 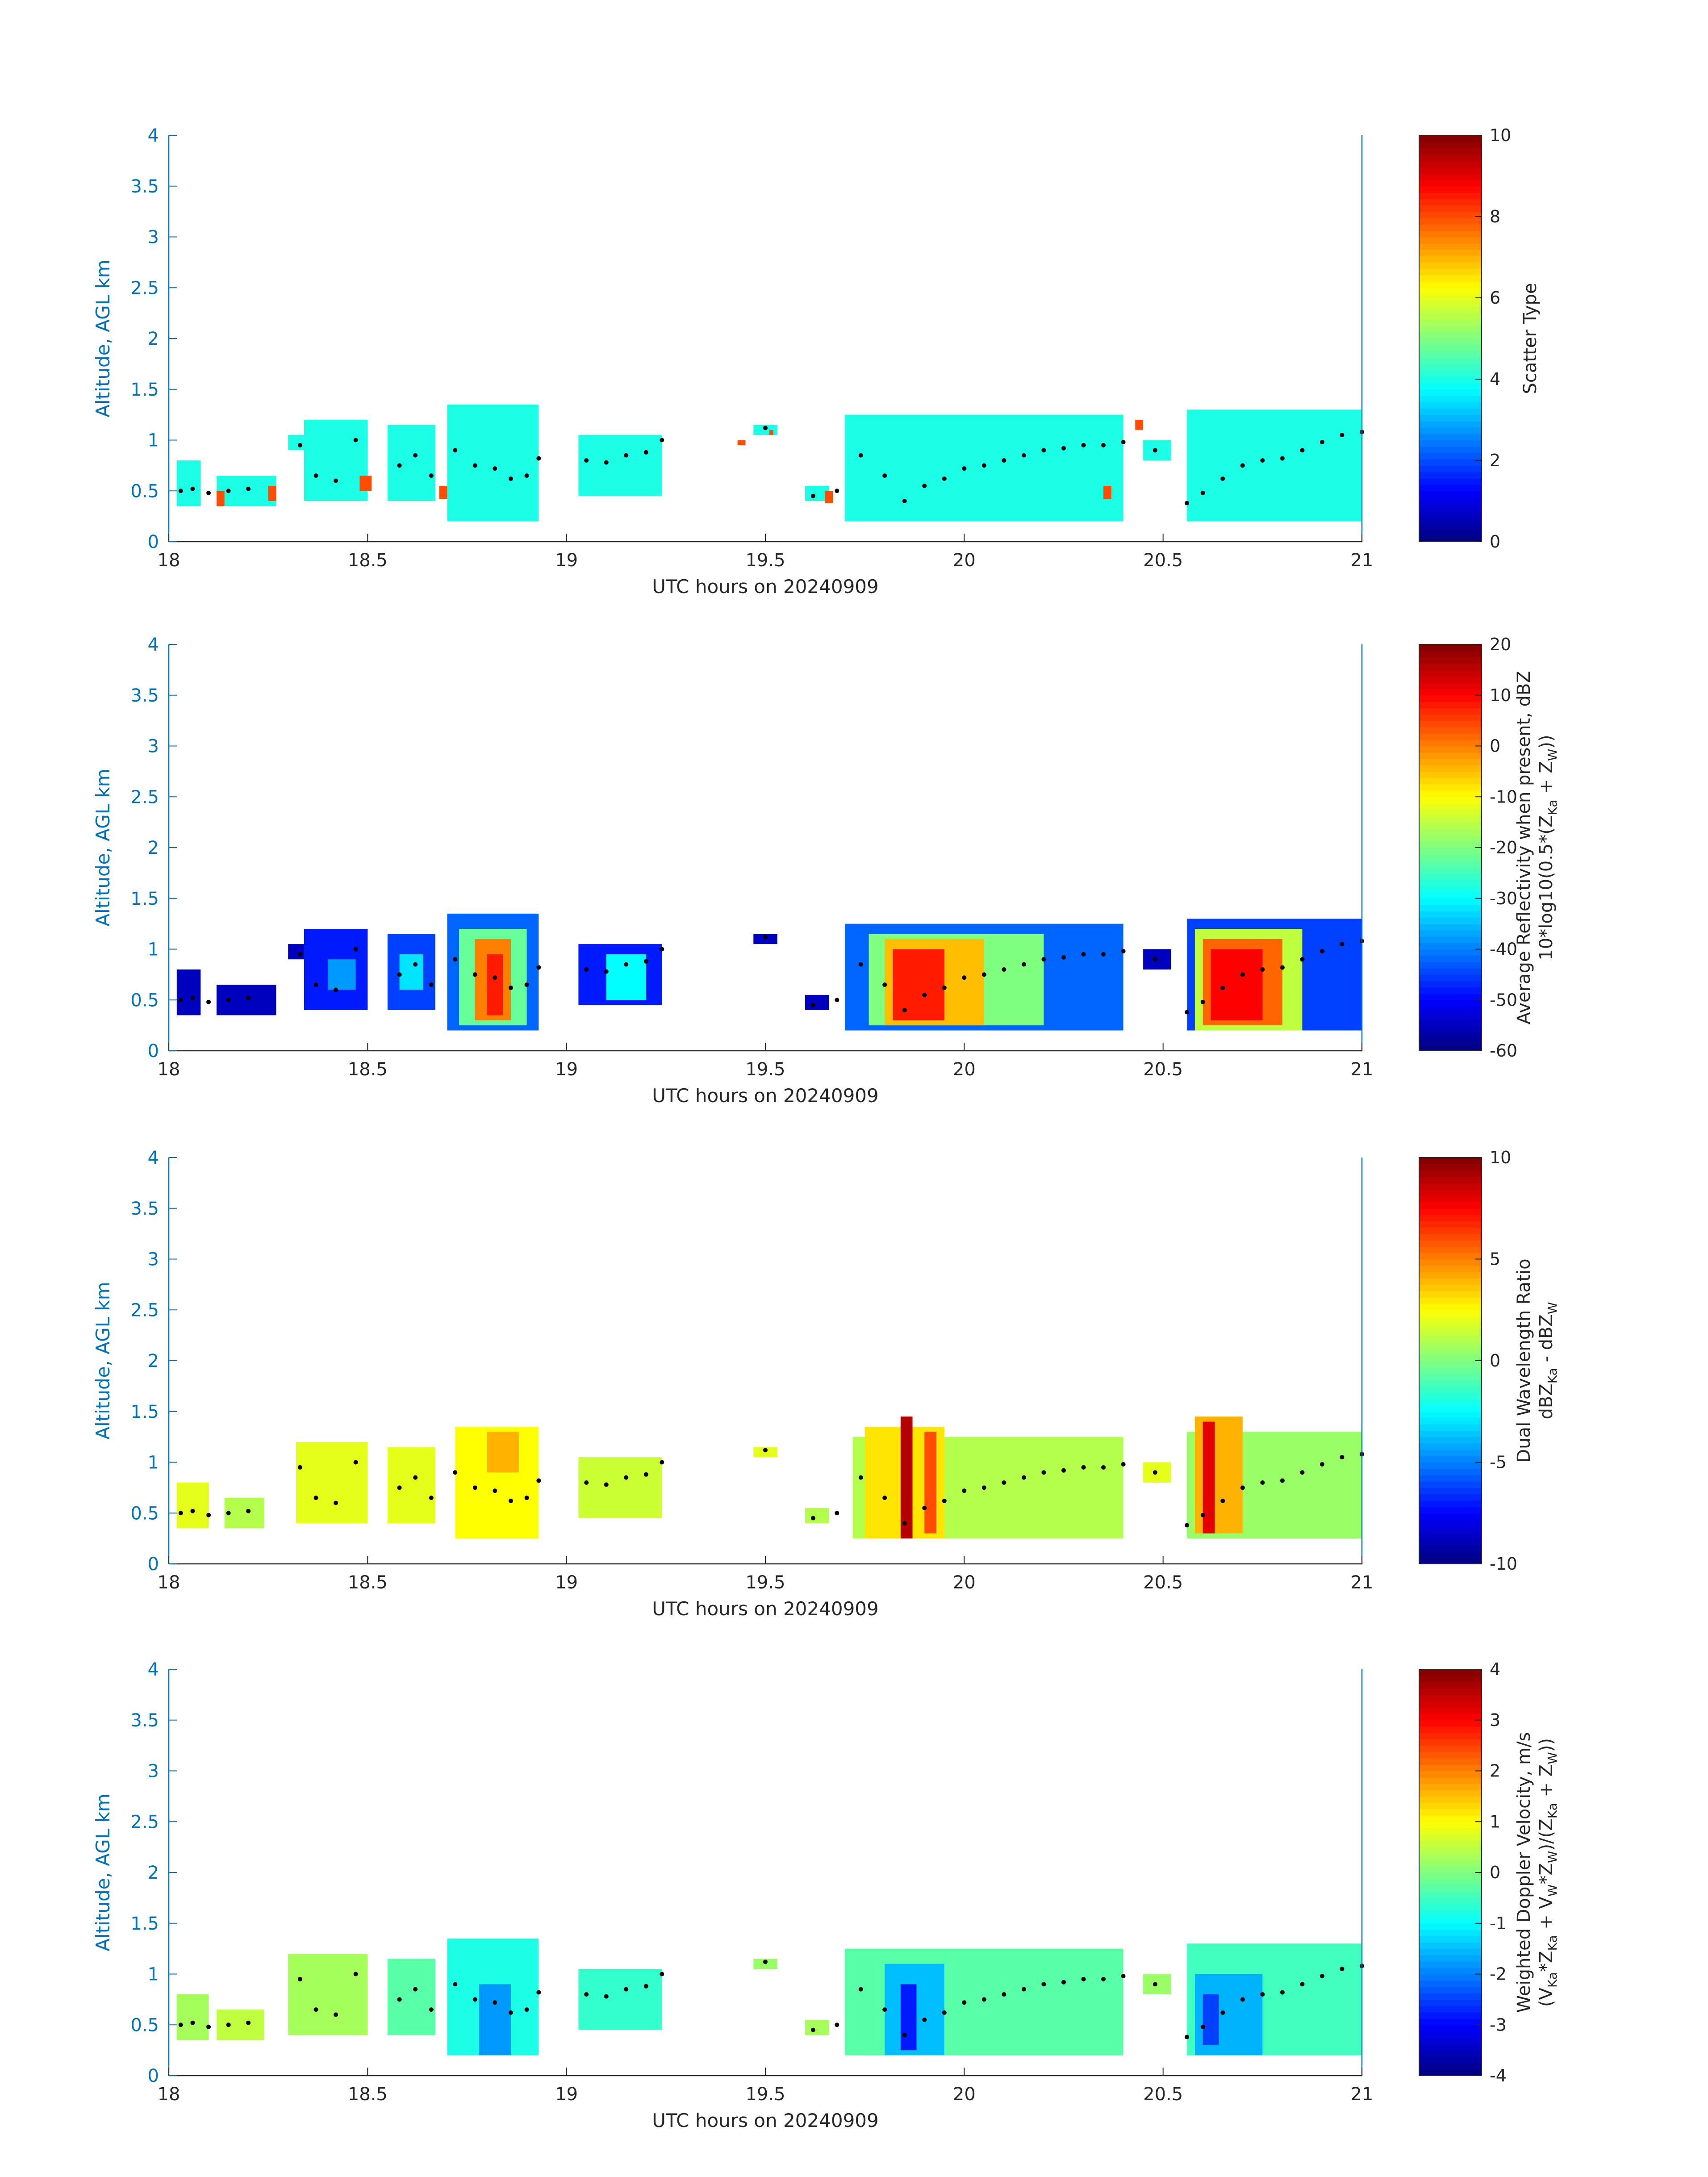 I want to click on colorbar-tick-label: 8, so click(x=1495, y=216).